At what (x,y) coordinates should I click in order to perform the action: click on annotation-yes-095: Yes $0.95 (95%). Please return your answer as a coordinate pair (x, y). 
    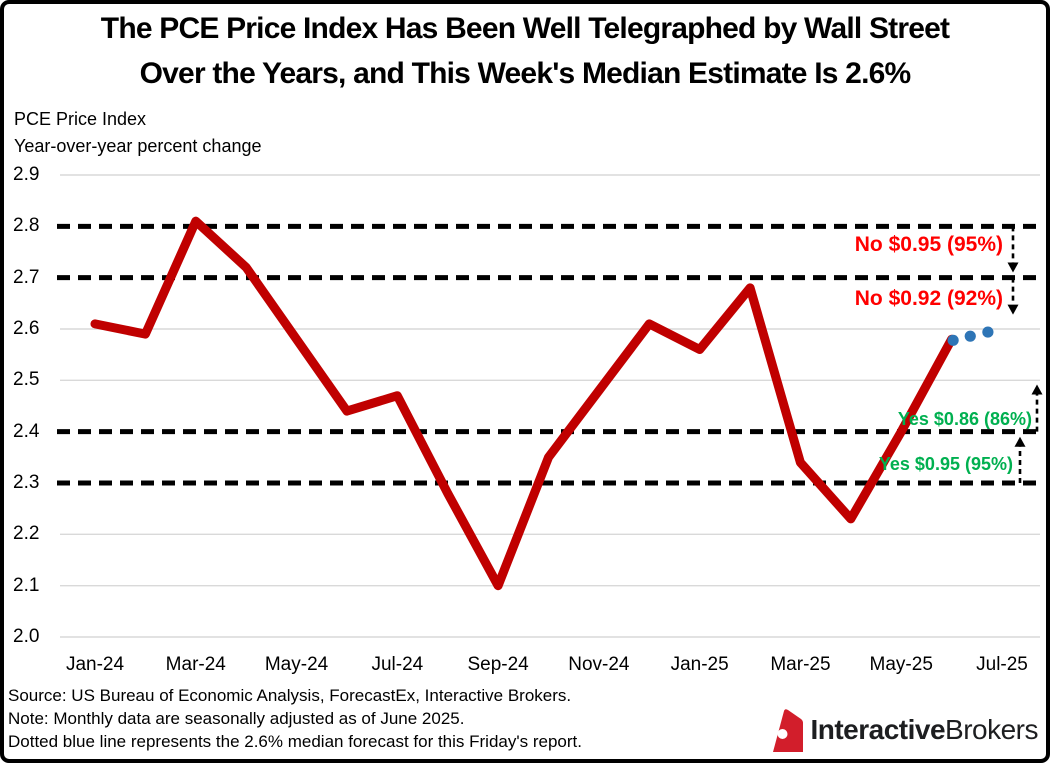
    Looking at the image, I should click on (945, 464).